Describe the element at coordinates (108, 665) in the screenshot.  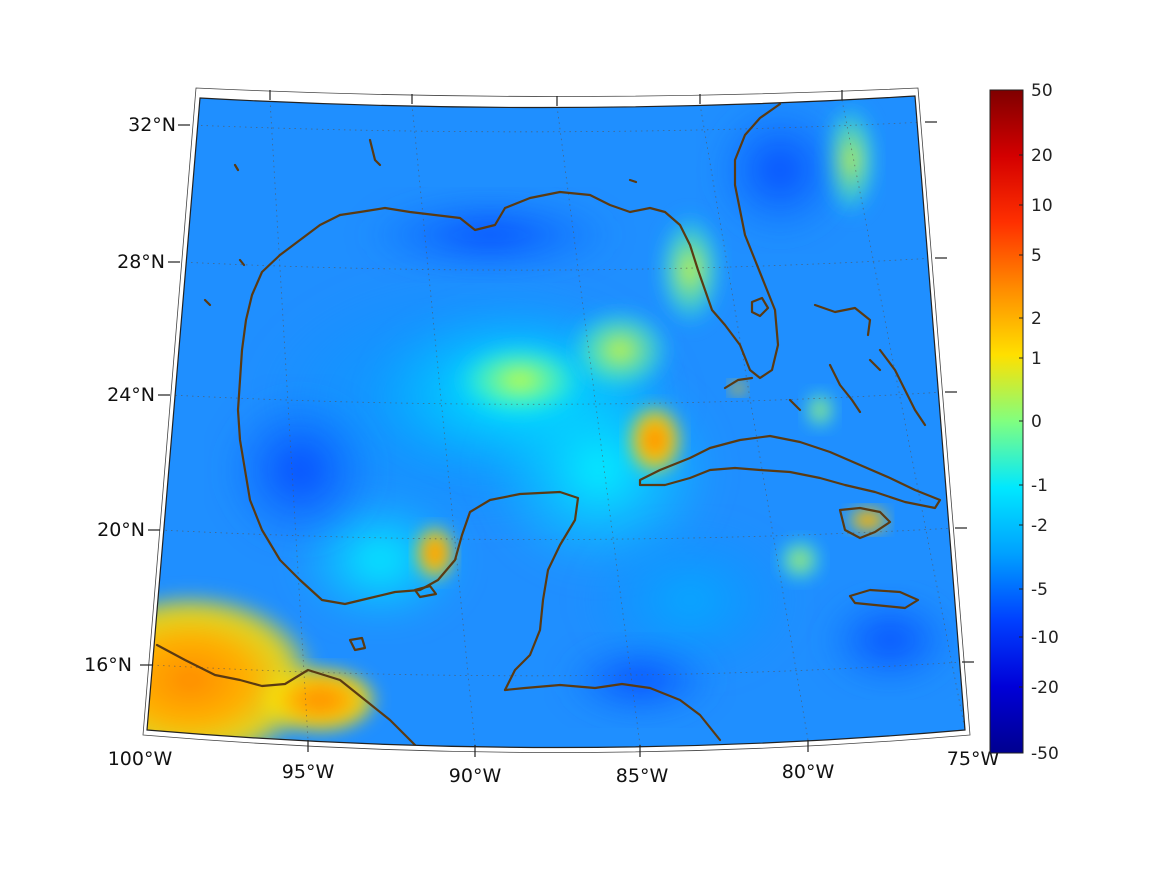
I see `lat-label-16n: 16°N` at that location.